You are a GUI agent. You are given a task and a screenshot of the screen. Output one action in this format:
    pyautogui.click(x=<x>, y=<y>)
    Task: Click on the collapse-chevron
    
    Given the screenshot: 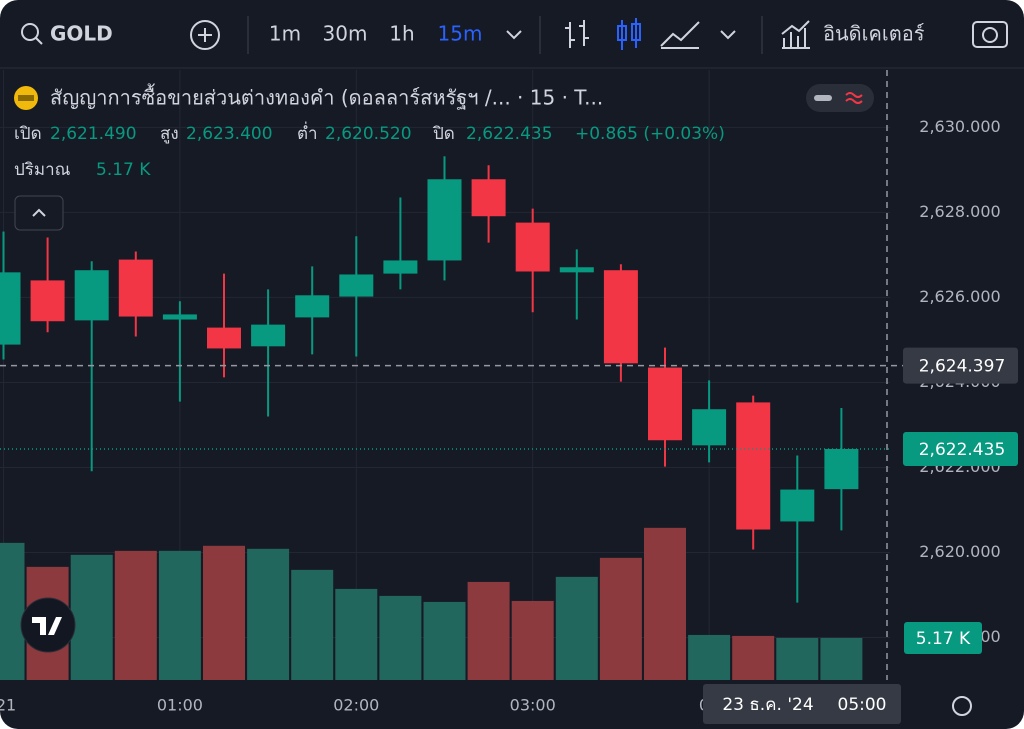 What is the action you would take?
    pyautogui.click(x=39, y=212)
    